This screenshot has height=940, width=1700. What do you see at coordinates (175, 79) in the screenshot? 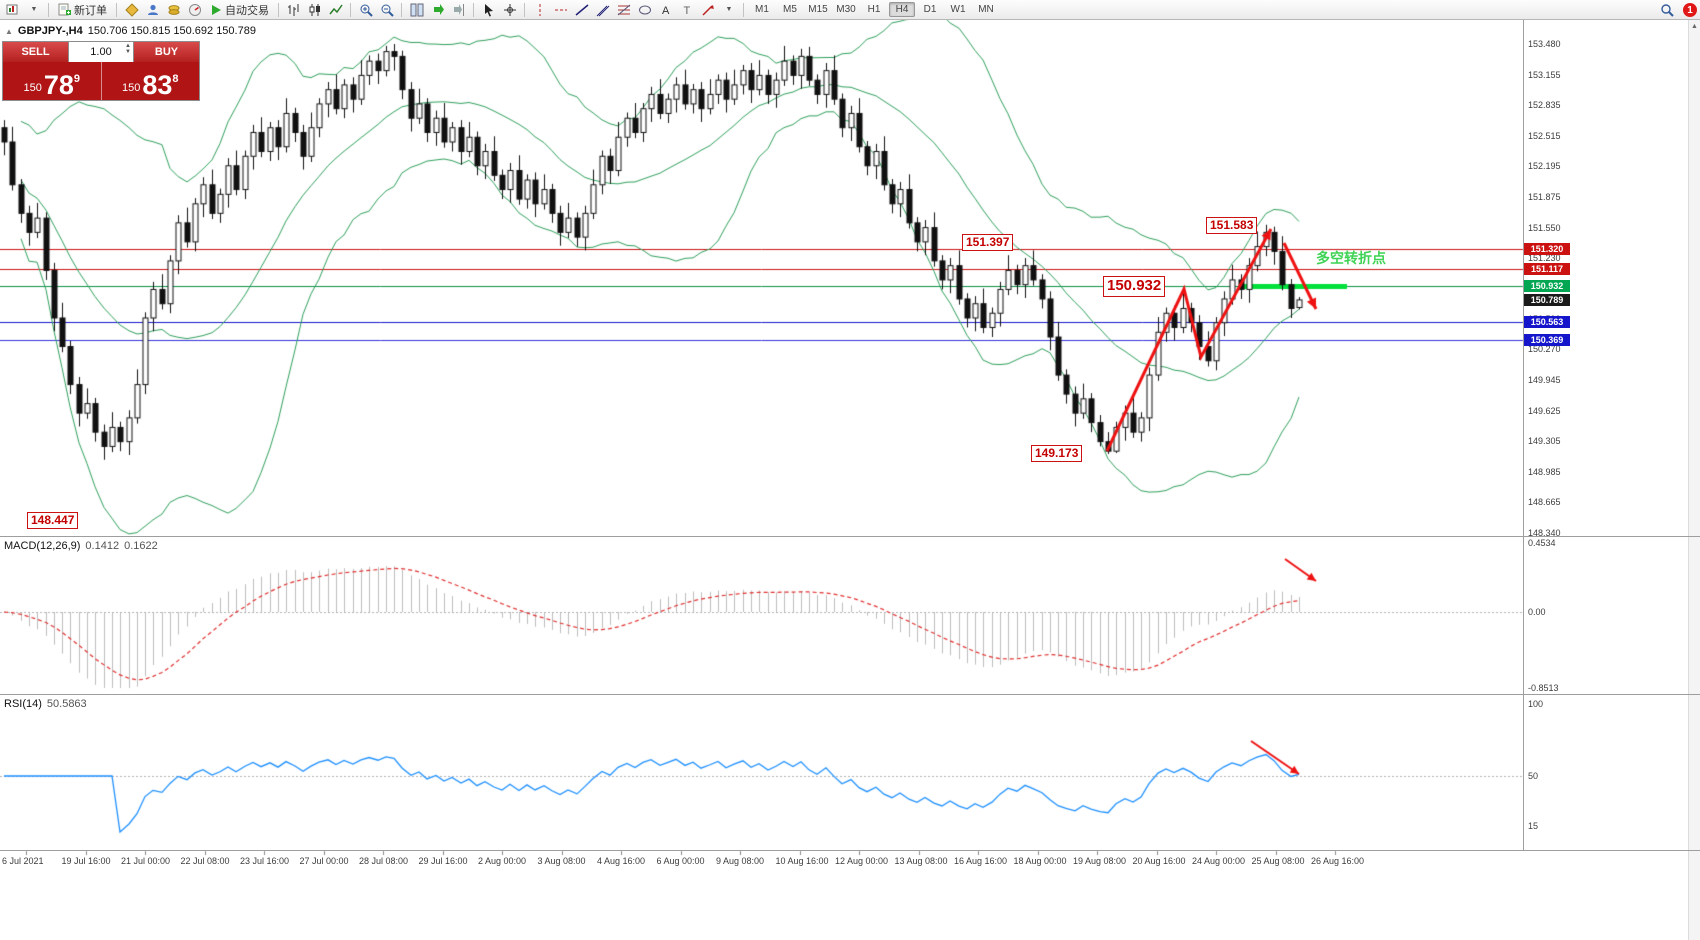
I see `buy-price-sup: 8` at bounding box center [175, 79].